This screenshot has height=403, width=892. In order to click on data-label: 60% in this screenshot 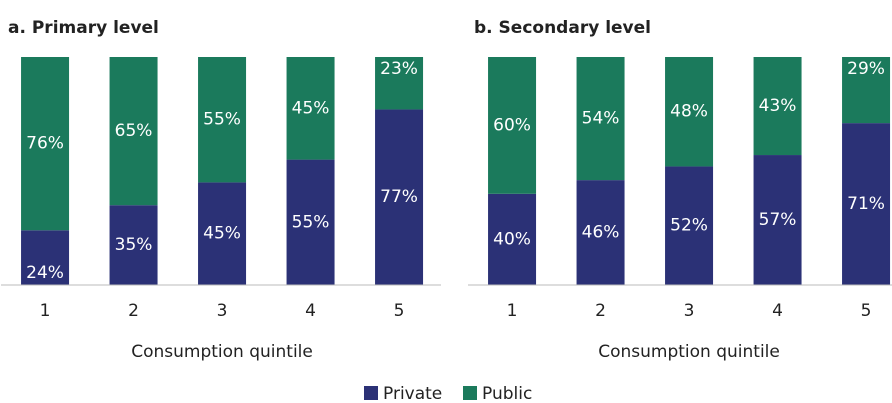, I will do `click(512, 125)`.